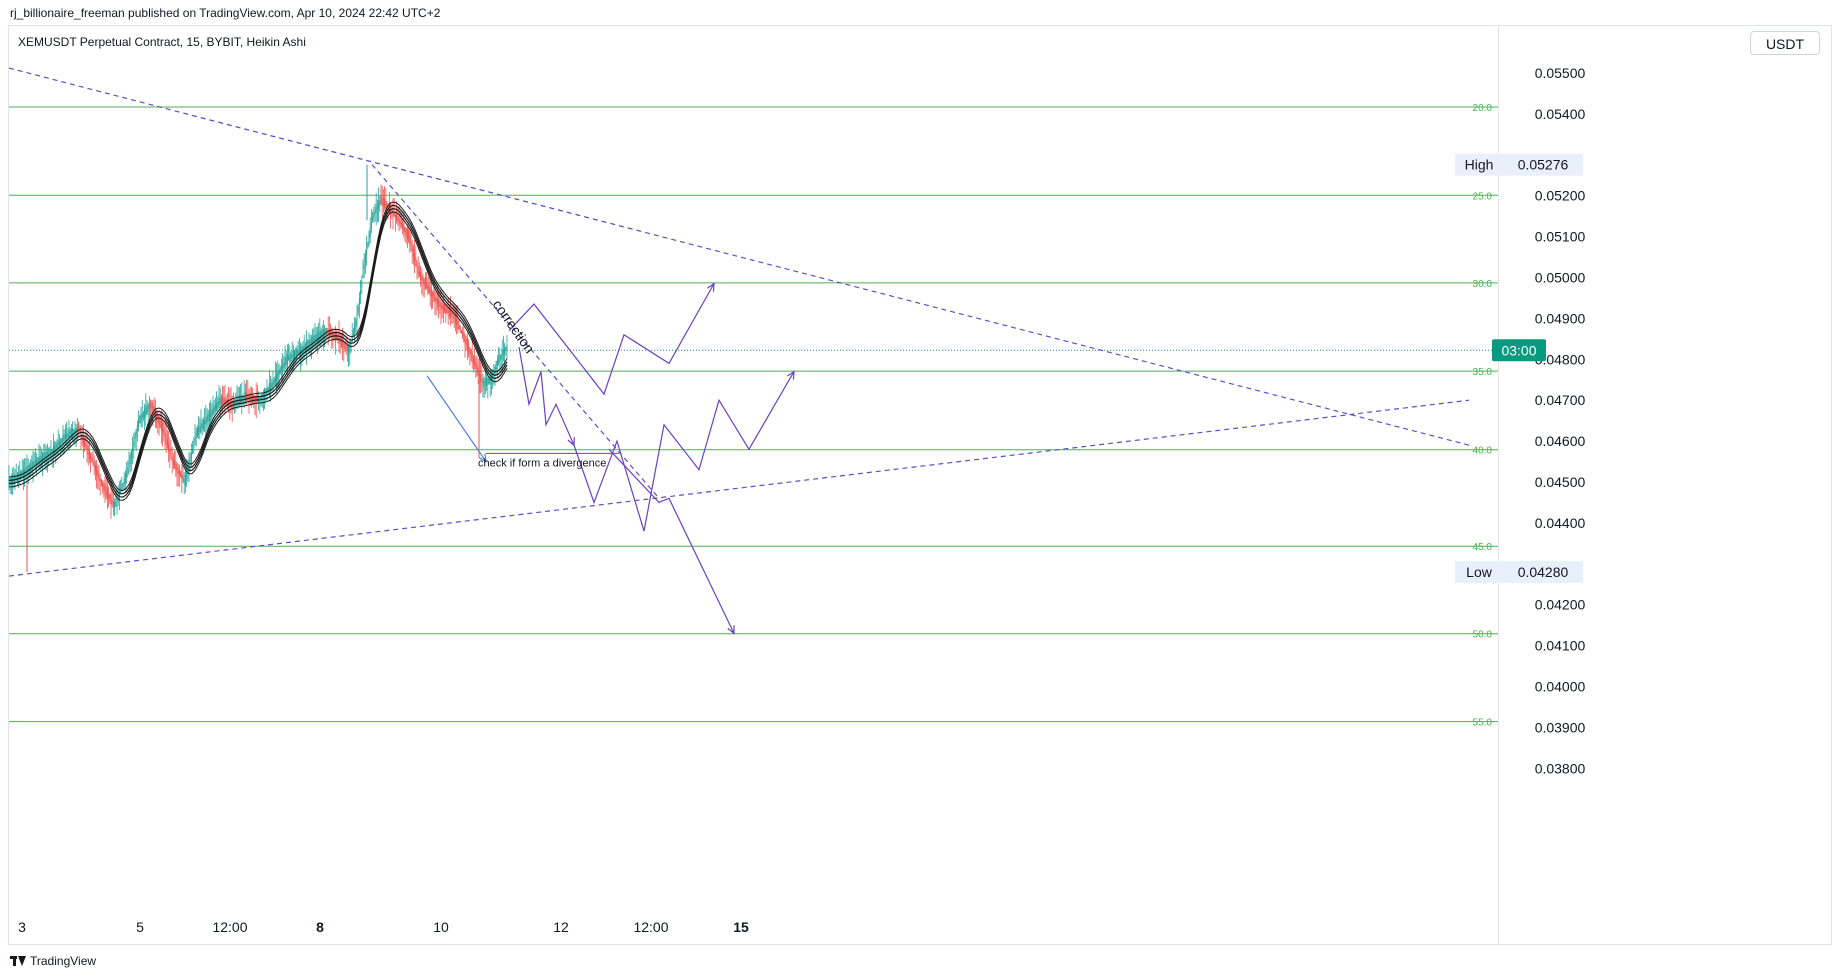 The height and width of the screenshot is (979, 1835). I want to click on low-badge-label-bg, so click(1479, 571).